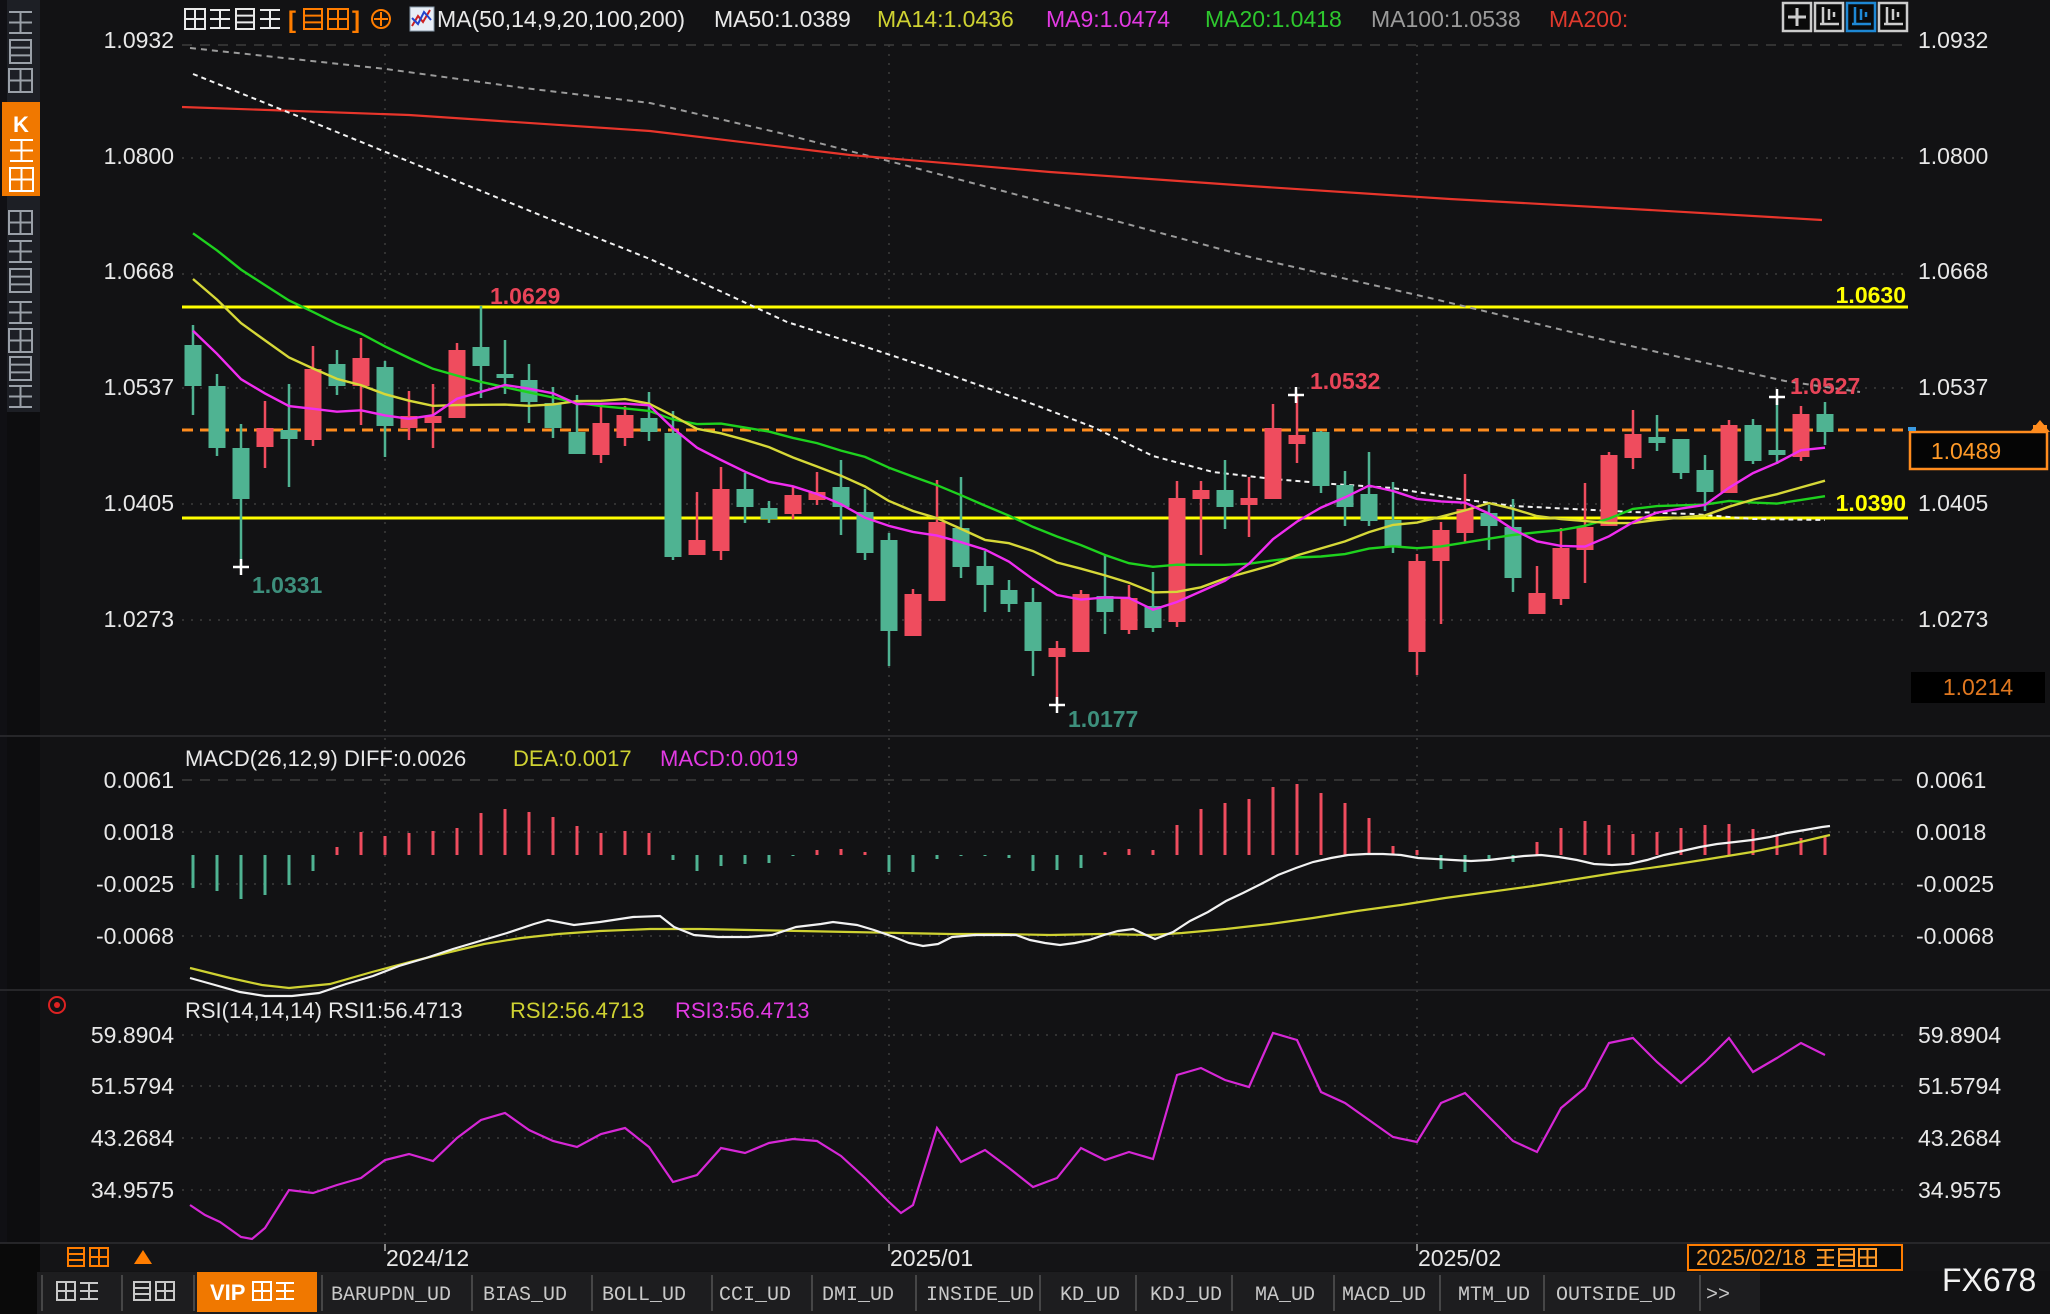 Image resolution: width=2050 pixels, height=1314 pixels. I want to click on svg-text: 1.0390, so click(1871, 503).